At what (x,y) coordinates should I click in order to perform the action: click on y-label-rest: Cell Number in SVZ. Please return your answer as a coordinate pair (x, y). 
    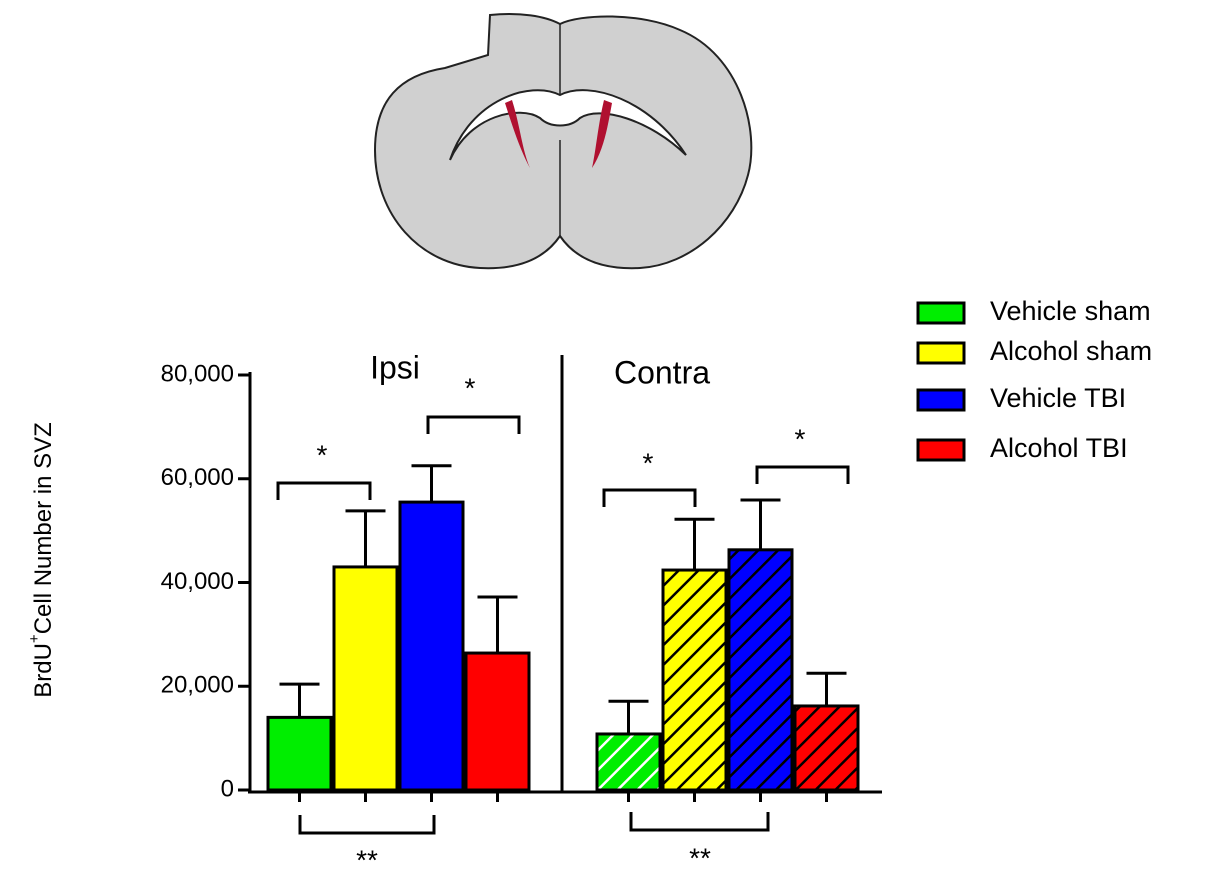
    Looking at the image, I should click on (43, 528).